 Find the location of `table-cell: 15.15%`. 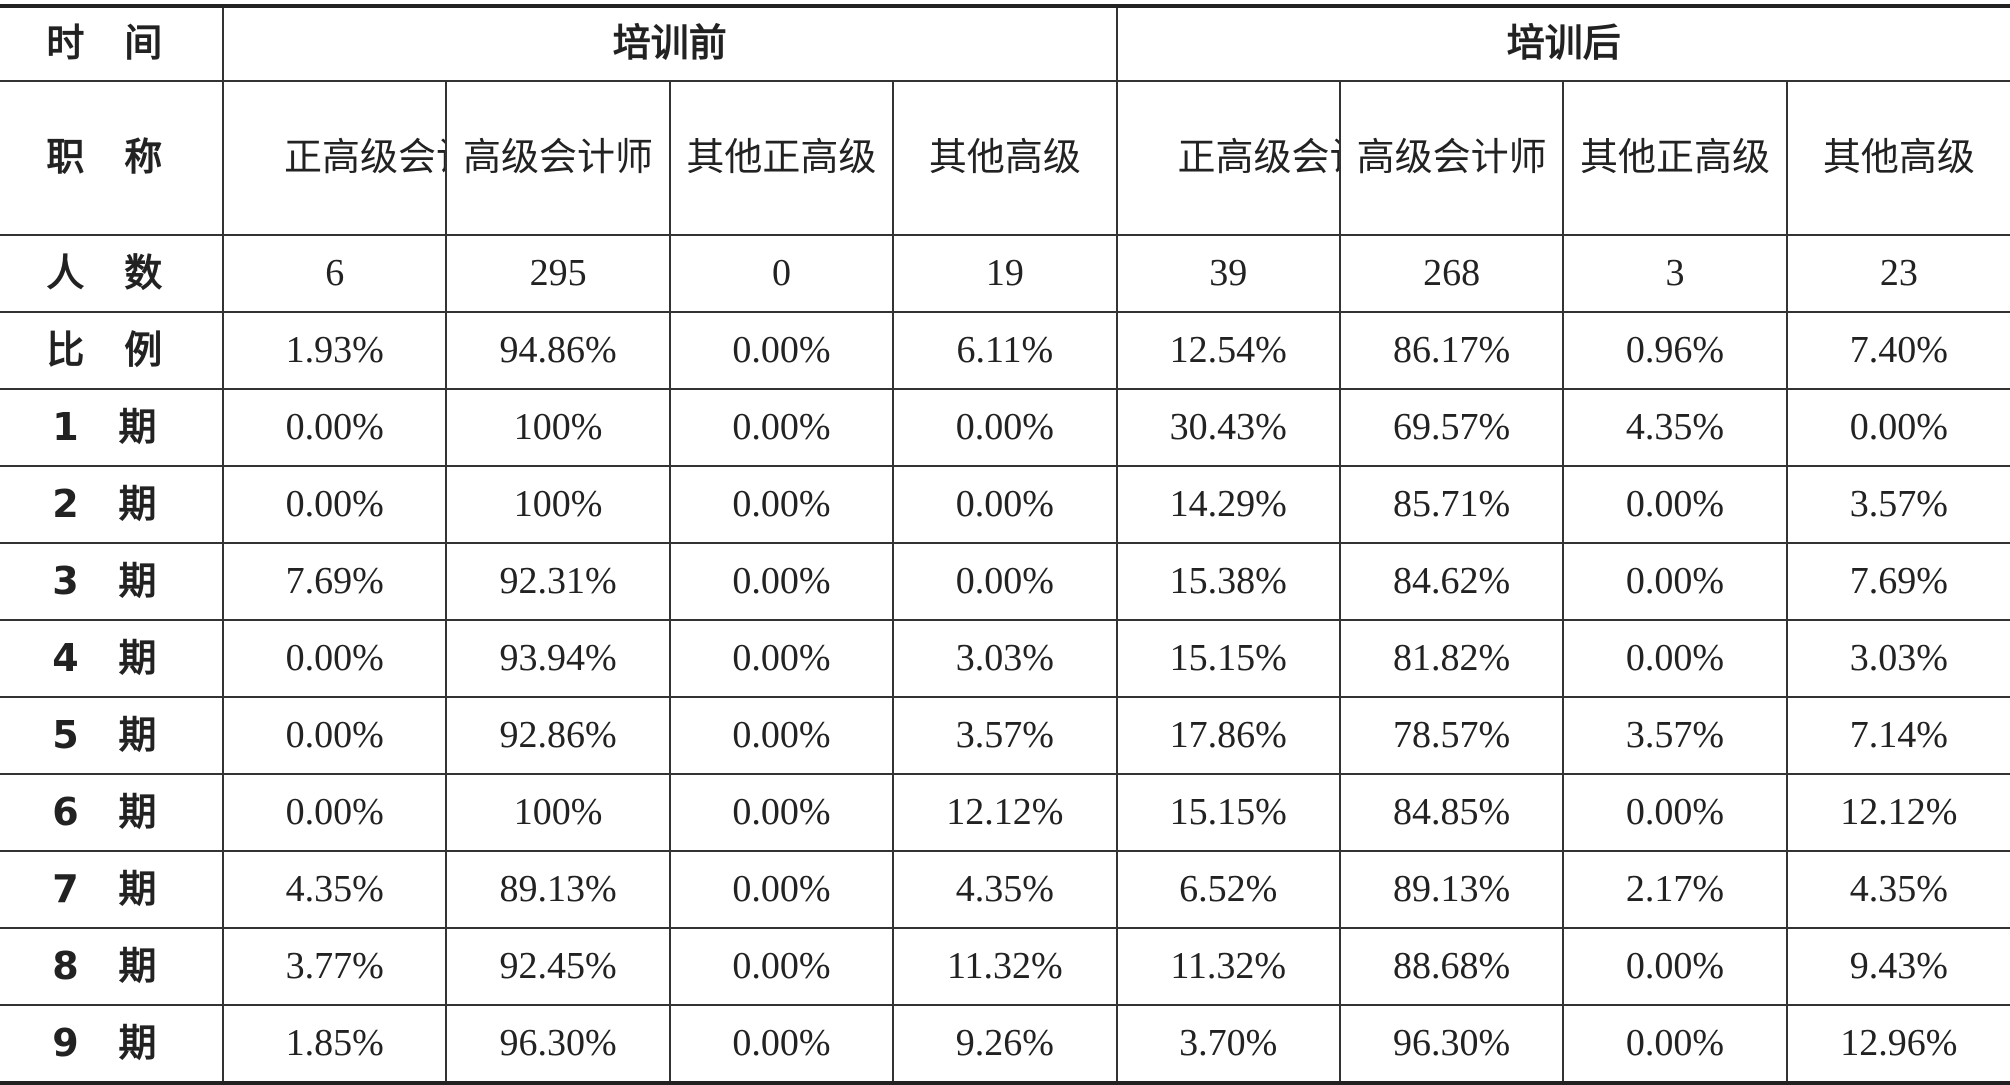

table-cell: 15.15% is located at coordinates (1227, 658).